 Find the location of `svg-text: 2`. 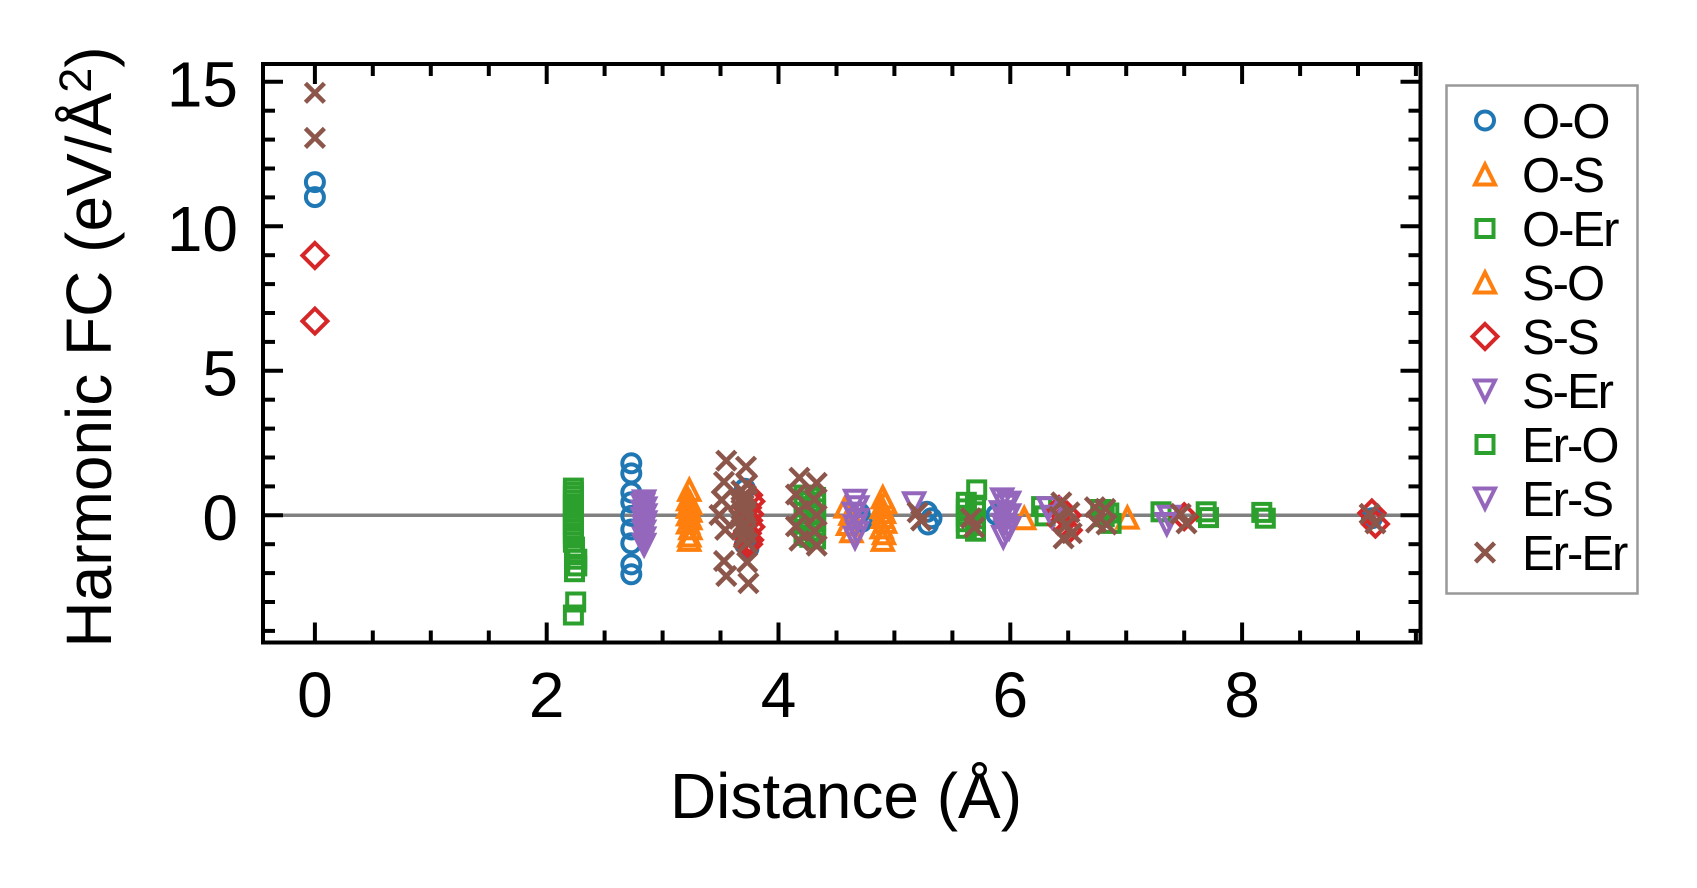

svg-text: 2 is located at coordinates (547, 695).